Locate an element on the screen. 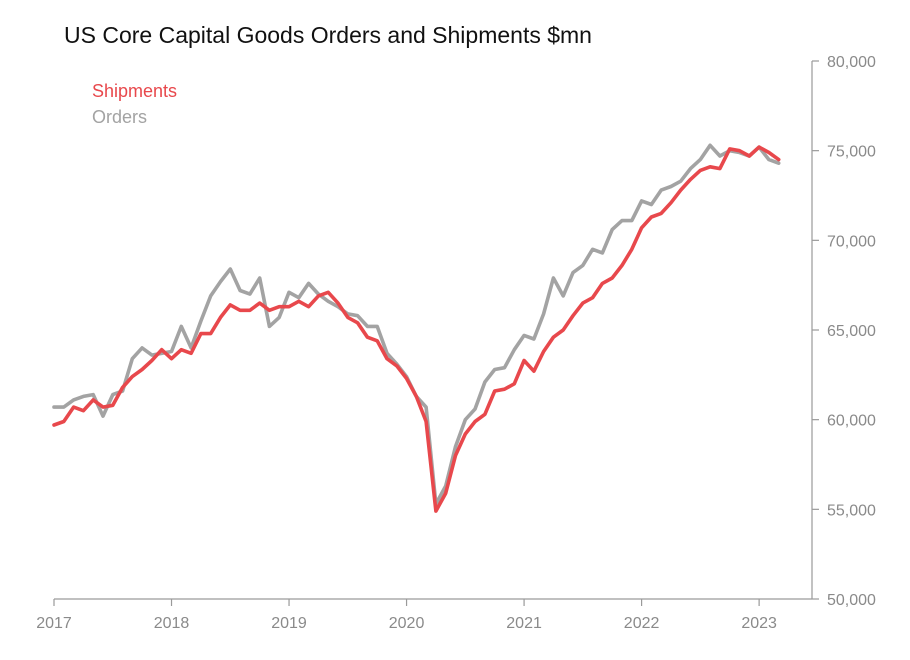 The image size is (910, 660). x-tick-label: 2020 is located at coordinates (407, 623).